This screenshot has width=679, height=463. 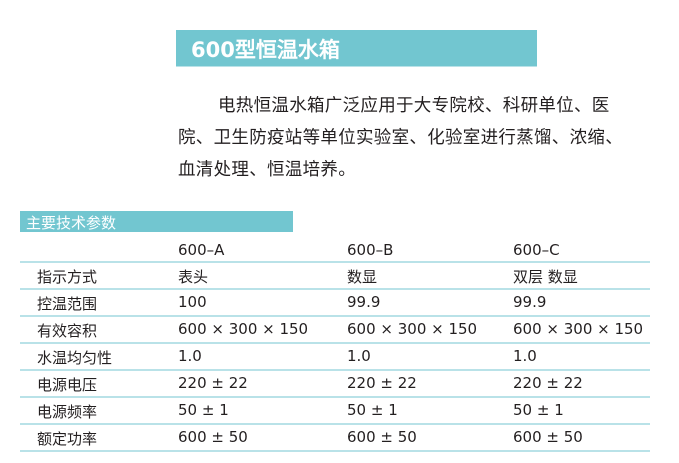 I want to click on title-bar: 600型恒温水箱, so click(x=356, y=48).